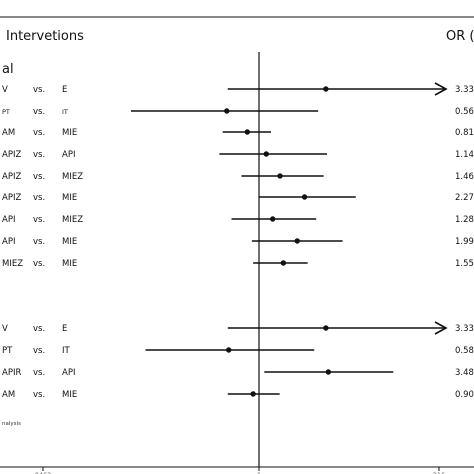  What do you see at coordinates (464, 395) in the screenshot?
I see `odds-ratio-value: 0.90` at bounding box center [464, 395].